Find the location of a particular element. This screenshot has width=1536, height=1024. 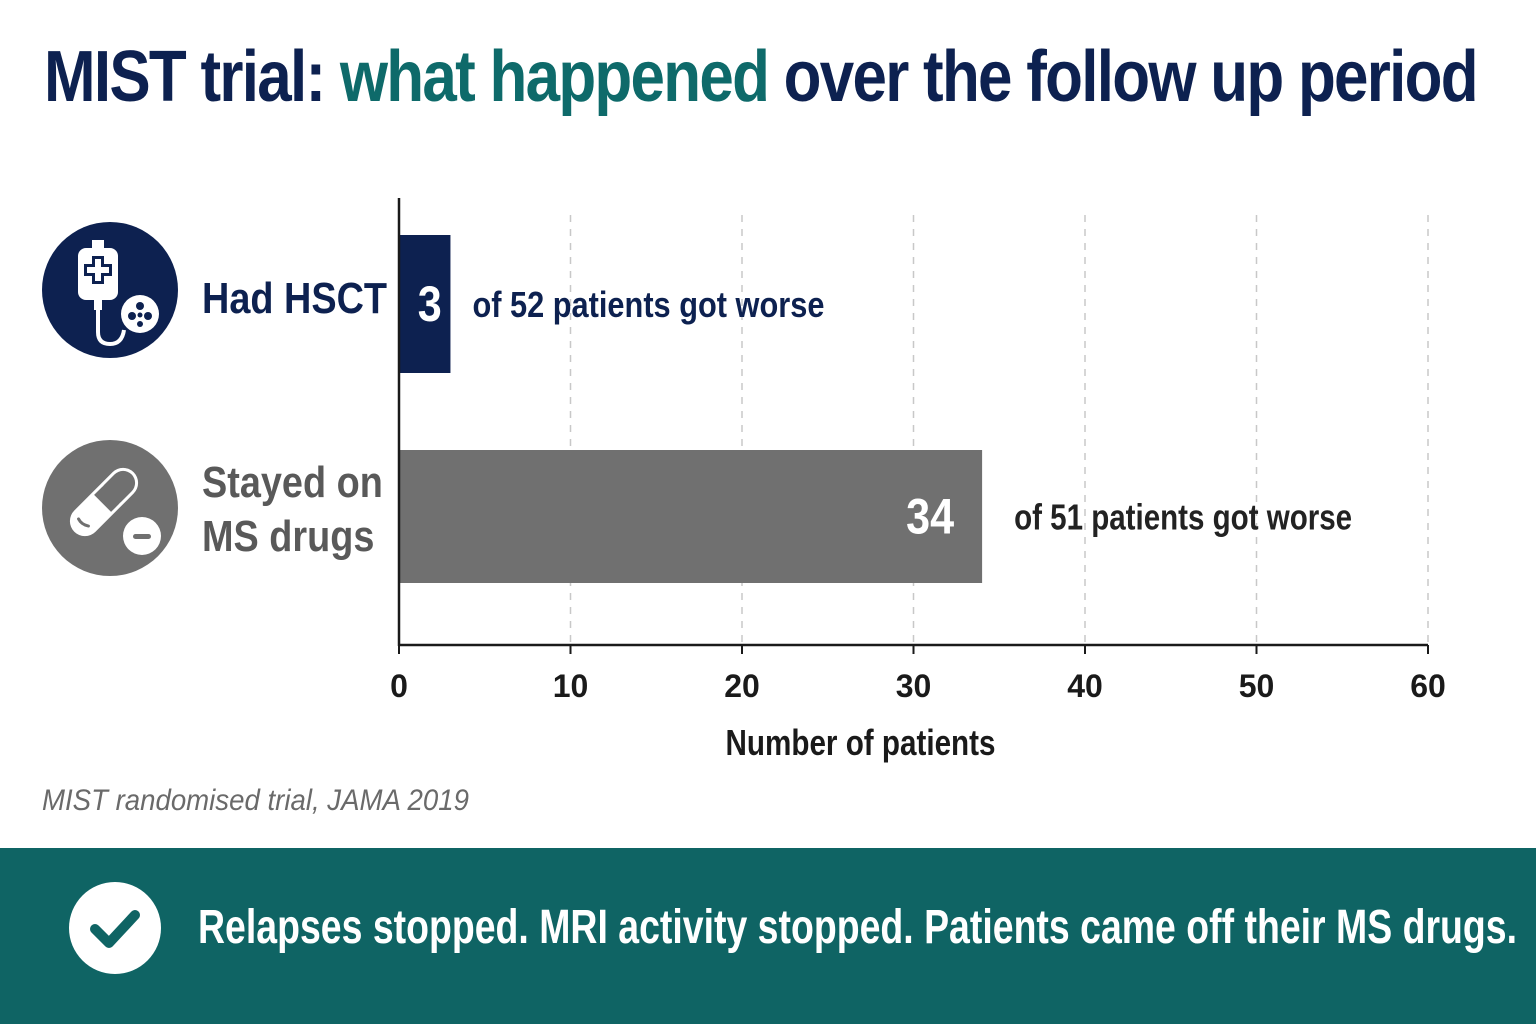

x-tick-label-40: 40 is located at coordinates (1085, 686).